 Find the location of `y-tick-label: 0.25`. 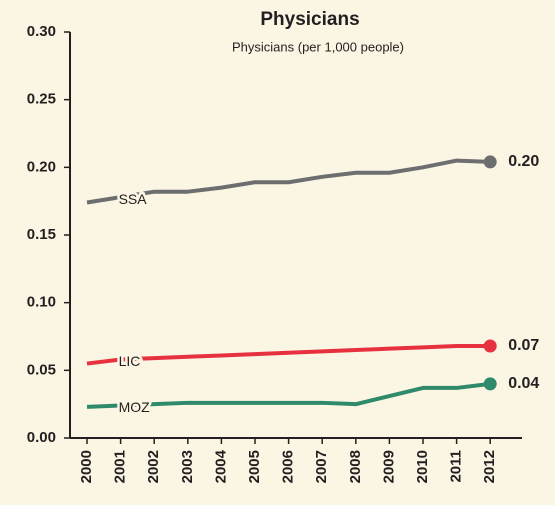

y-tick-label: 0.25 is located at coordinates (41, 99).